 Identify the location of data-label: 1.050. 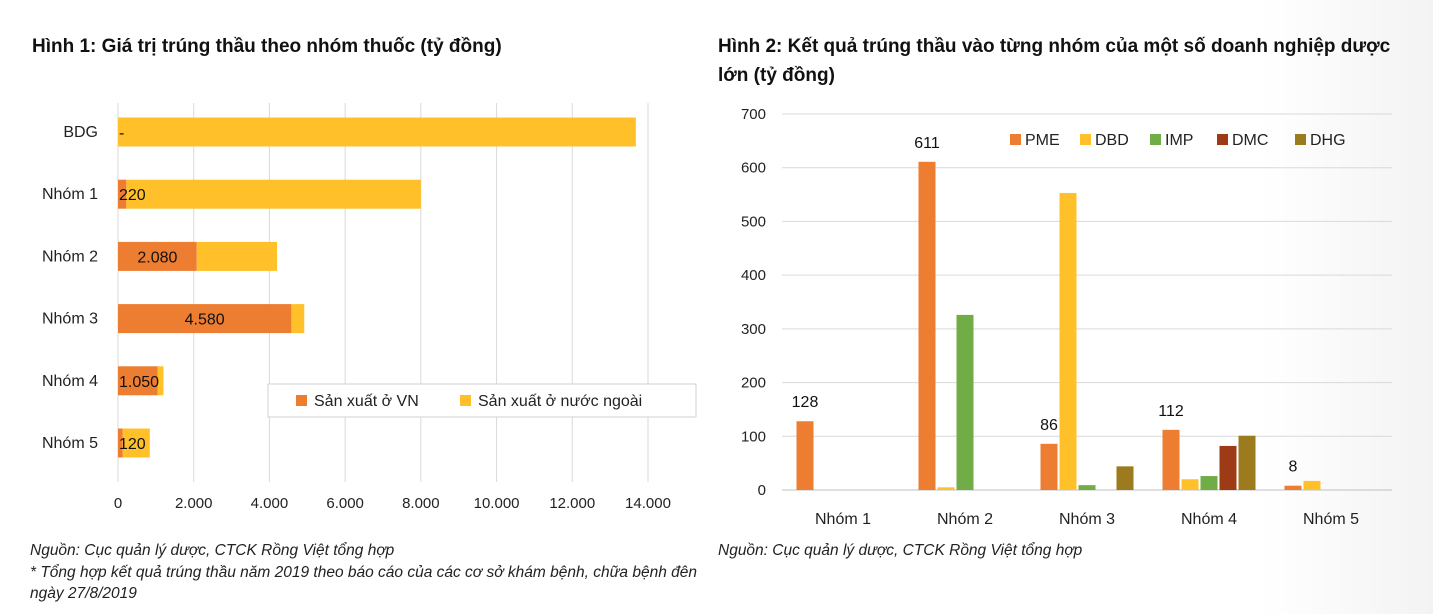
(139, 382).